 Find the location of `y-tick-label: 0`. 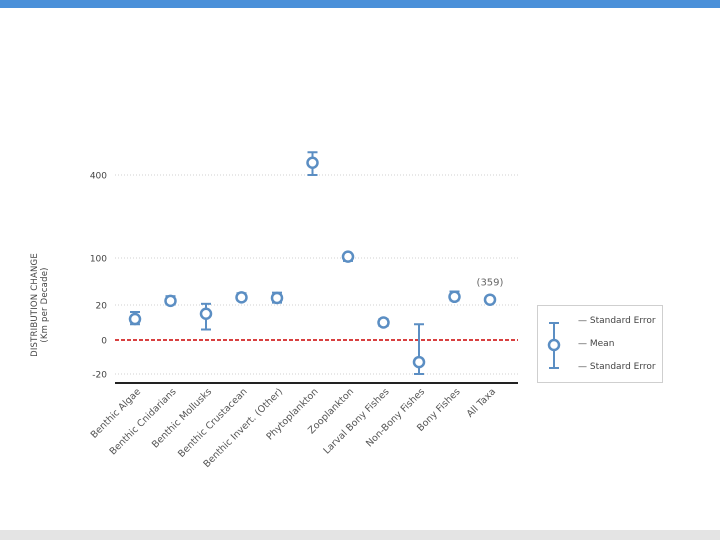

y-tick-label: 0 is located at coordinates (104, 342).